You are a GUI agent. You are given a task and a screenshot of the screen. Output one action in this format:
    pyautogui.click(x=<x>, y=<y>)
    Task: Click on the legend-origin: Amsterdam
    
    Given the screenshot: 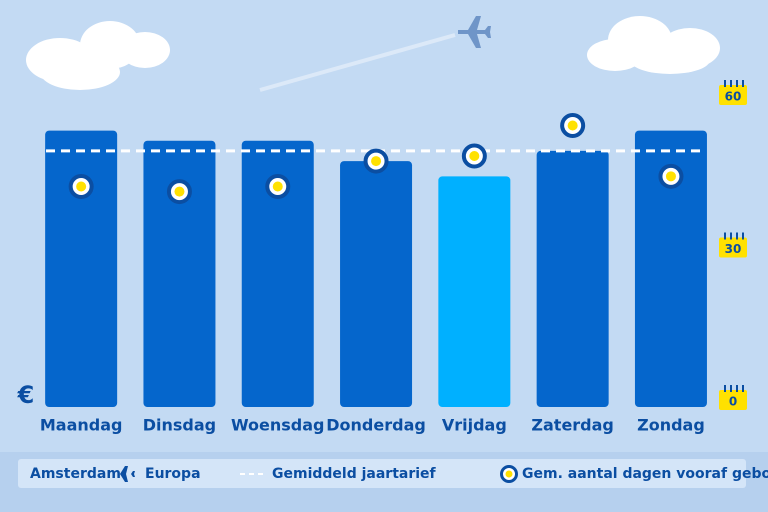 What is the action you would take?
    pyautogui.click(x=75, y=474)
    